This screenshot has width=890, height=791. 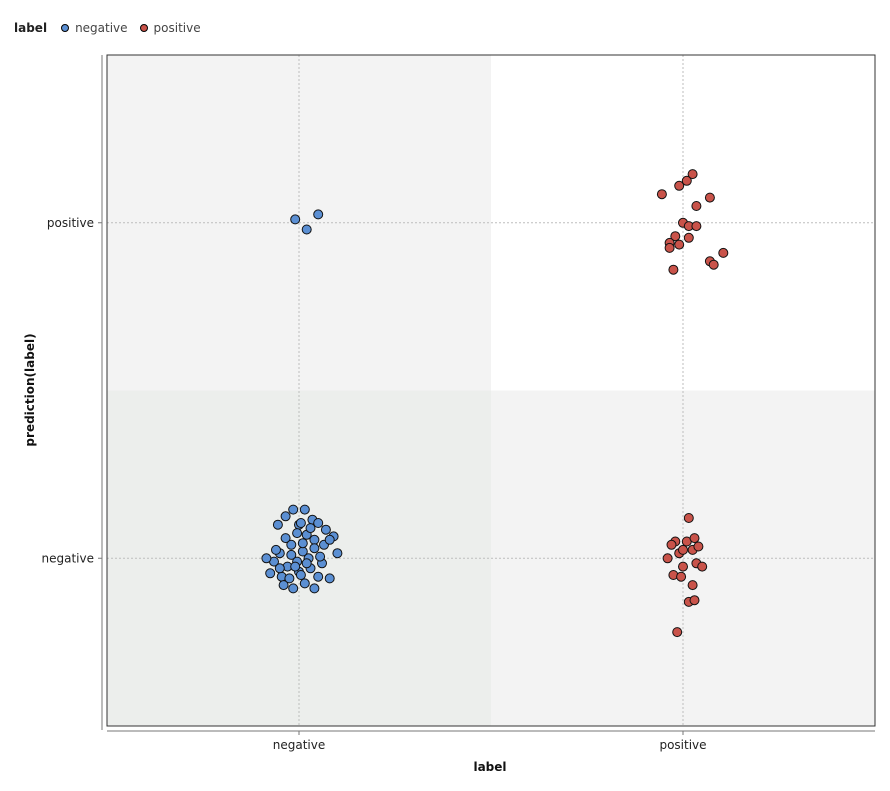 I want to click on legend-label-negative: negative, so click(x=101, y=28).